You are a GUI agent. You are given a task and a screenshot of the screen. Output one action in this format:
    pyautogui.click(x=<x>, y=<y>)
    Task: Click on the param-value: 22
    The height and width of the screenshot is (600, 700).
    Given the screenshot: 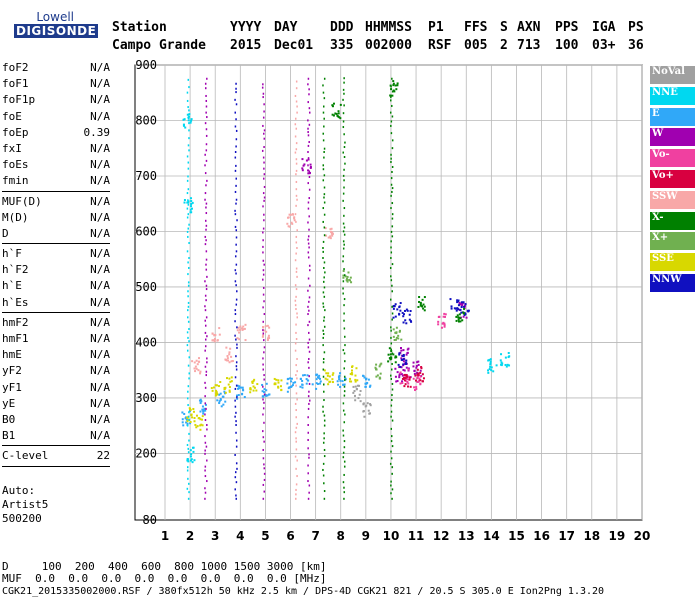 What is the action you would take?
    pyautogui.click(x=103, y=456)
    